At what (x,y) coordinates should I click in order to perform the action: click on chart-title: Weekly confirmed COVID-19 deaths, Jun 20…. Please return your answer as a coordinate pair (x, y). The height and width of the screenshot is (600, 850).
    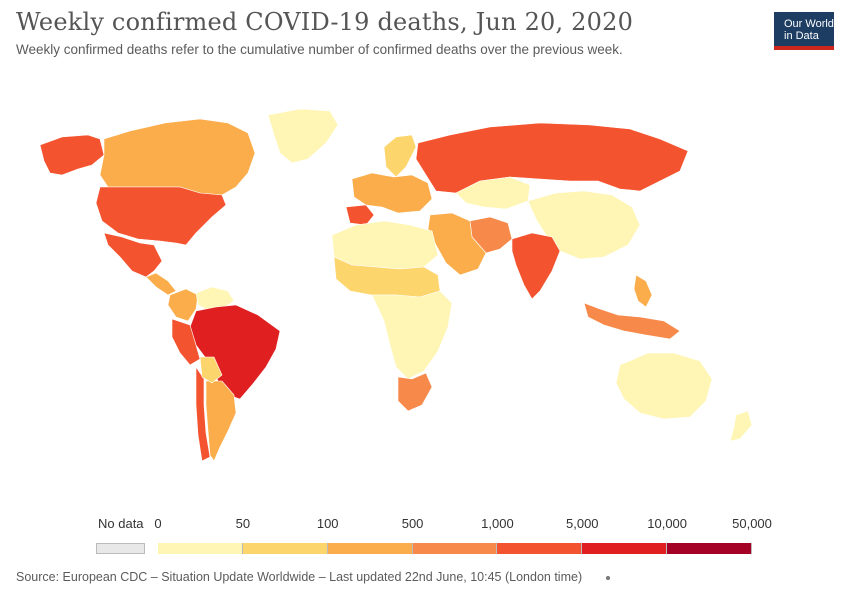
    Looking at the image, I should click on (325, 22).